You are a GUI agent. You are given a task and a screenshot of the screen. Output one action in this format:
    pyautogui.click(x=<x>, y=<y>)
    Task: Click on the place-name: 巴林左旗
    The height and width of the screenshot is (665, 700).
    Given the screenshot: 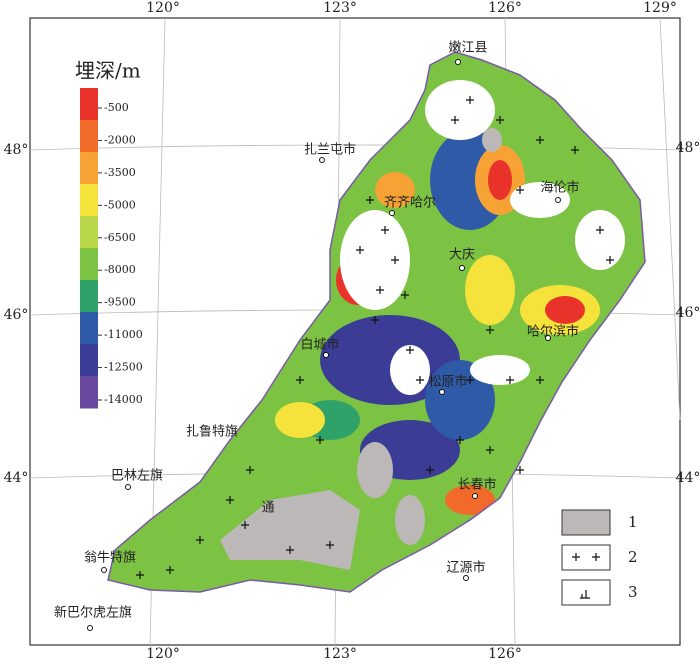 What is the action you would take?
    pyautogui.click(x=137, y=476)
    